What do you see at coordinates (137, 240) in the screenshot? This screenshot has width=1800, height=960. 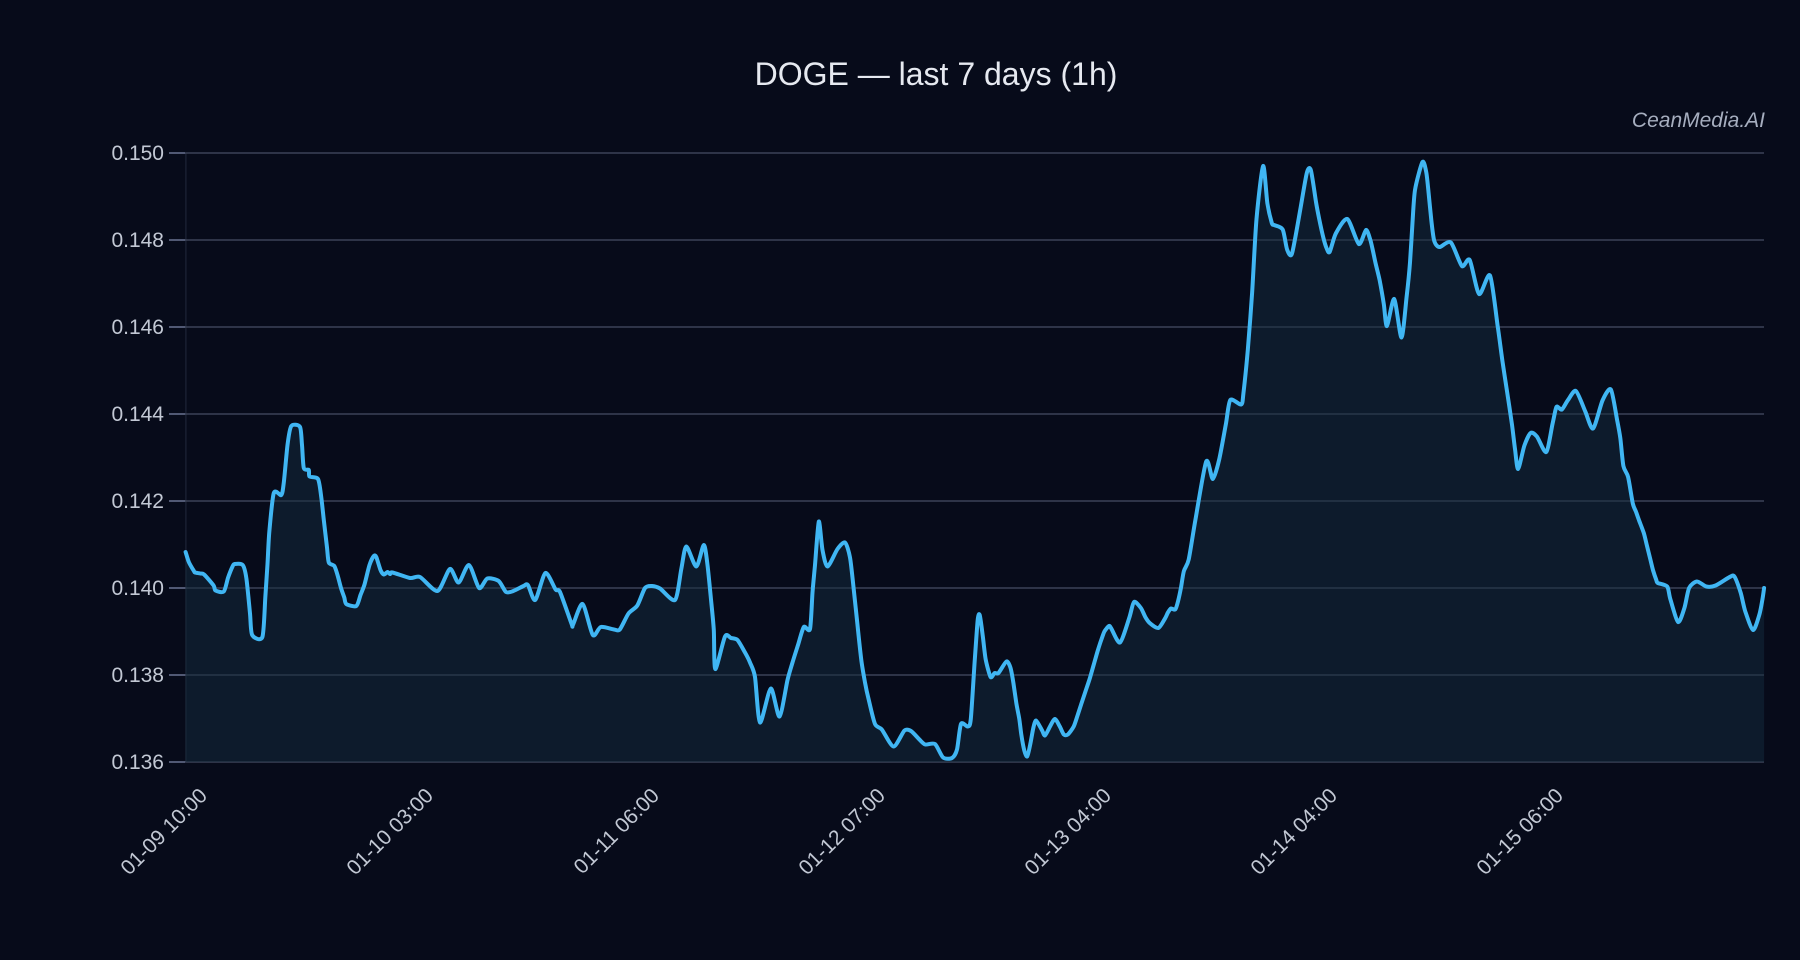 I see `svg-text: 0.148` at bounding box center [137, 240].